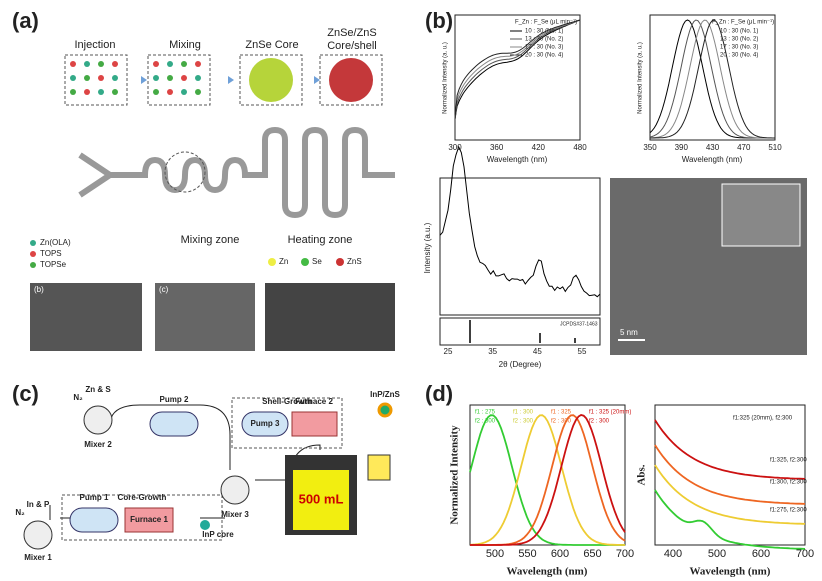 The image size is (822, 581). Describe the element at coordinates (455, 147) in the screenshot. I see `x-tick-label: 300` at that location.